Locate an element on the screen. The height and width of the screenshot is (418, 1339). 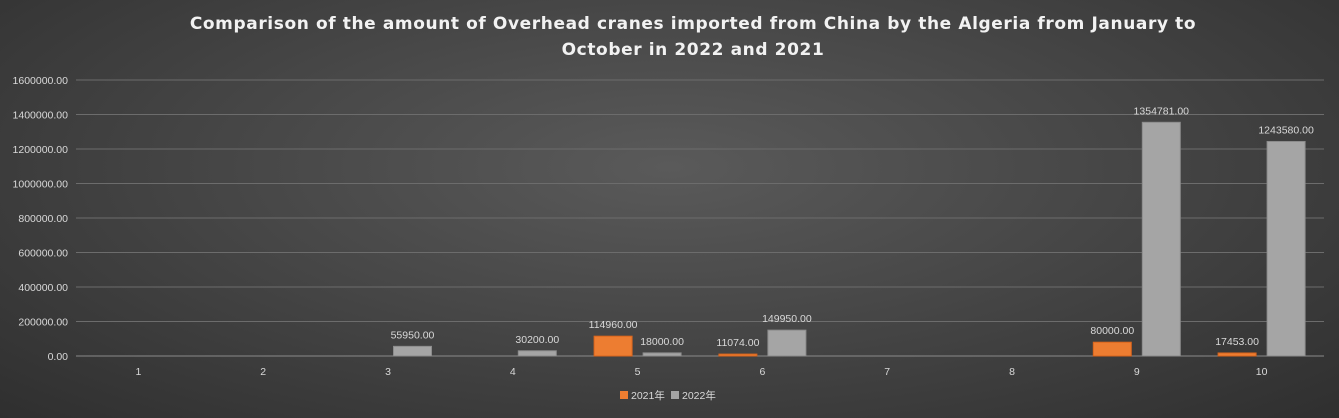
x-tick-label: 6 is located at coordinates (762, 372).